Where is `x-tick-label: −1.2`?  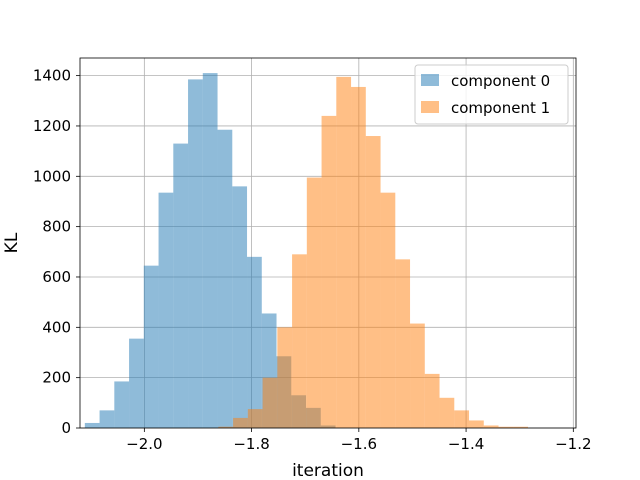 x-tick-label: −1.2 is located at coordinates (573, 444).